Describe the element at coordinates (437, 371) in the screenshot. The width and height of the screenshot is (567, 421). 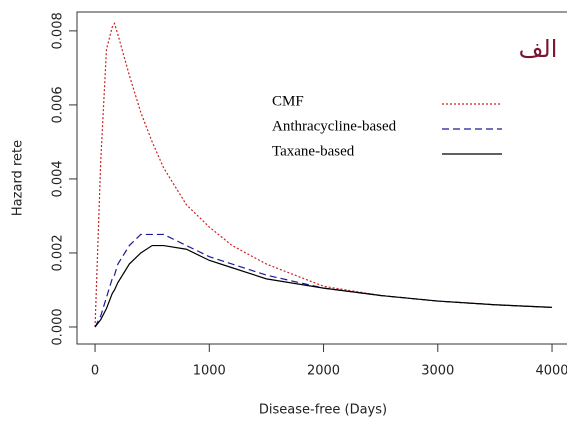
I see `x-tick-label: 3000` at that location.